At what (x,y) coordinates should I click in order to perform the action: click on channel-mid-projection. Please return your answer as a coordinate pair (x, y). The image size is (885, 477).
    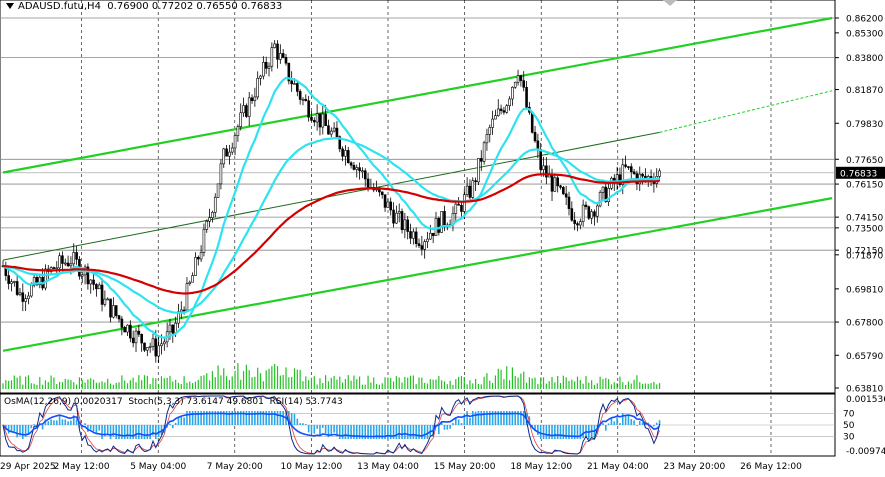
    Looking at the image, I should click on (746, 111).